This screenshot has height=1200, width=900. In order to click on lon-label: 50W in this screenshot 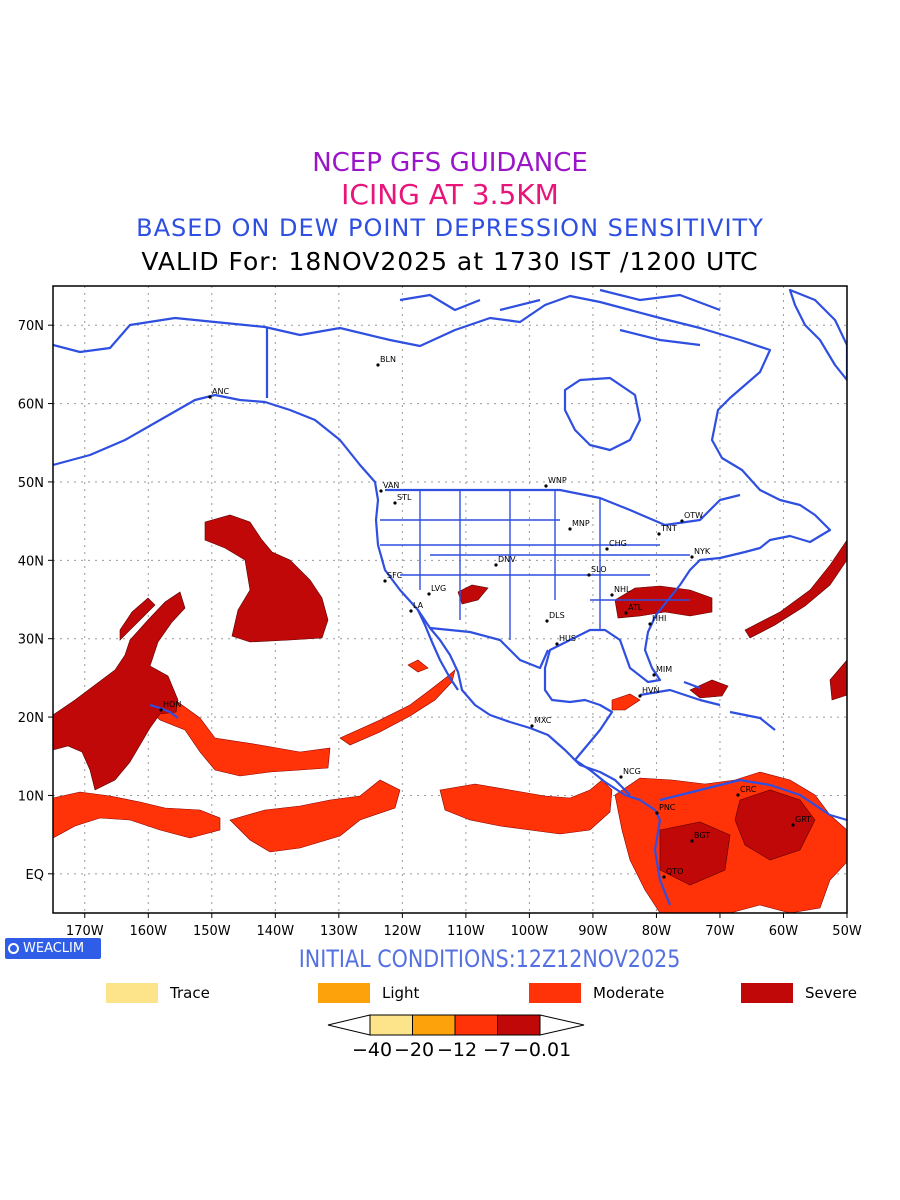, I will do `click(847, 931)`.